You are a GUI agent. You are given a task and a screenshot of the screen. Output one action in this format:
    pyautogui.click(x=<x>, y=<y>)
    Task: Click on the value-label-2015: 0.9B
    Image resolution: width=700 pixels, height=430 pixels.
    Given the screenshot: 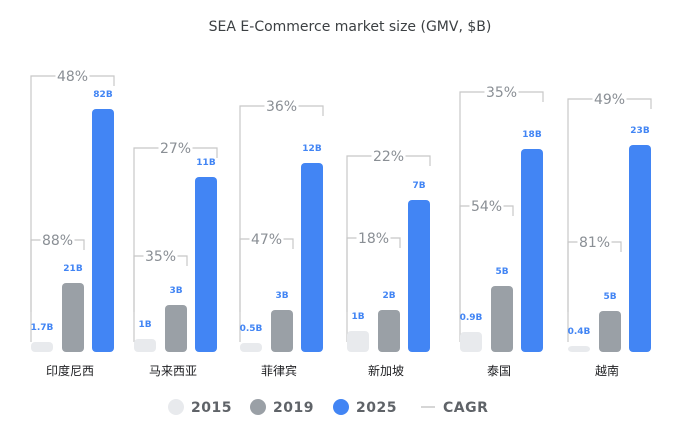 What is the action you would take?
    pyautogui.click(x=471, y=318)
    